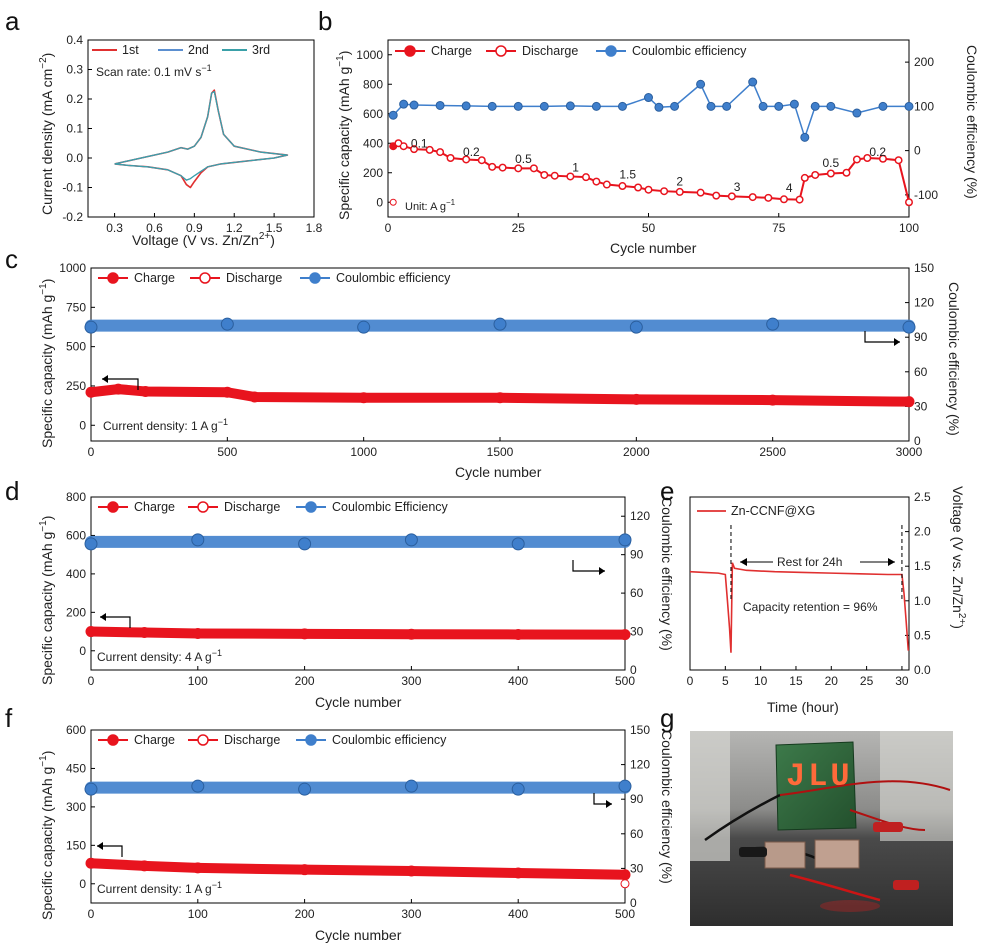 The height and width of the screenshot is (952, 991). What do you see at coordinates (80, 574) in the screenshot?
I see `panel-d-yticks: 800 600 400 200 0` at bounding box center [80, 574].